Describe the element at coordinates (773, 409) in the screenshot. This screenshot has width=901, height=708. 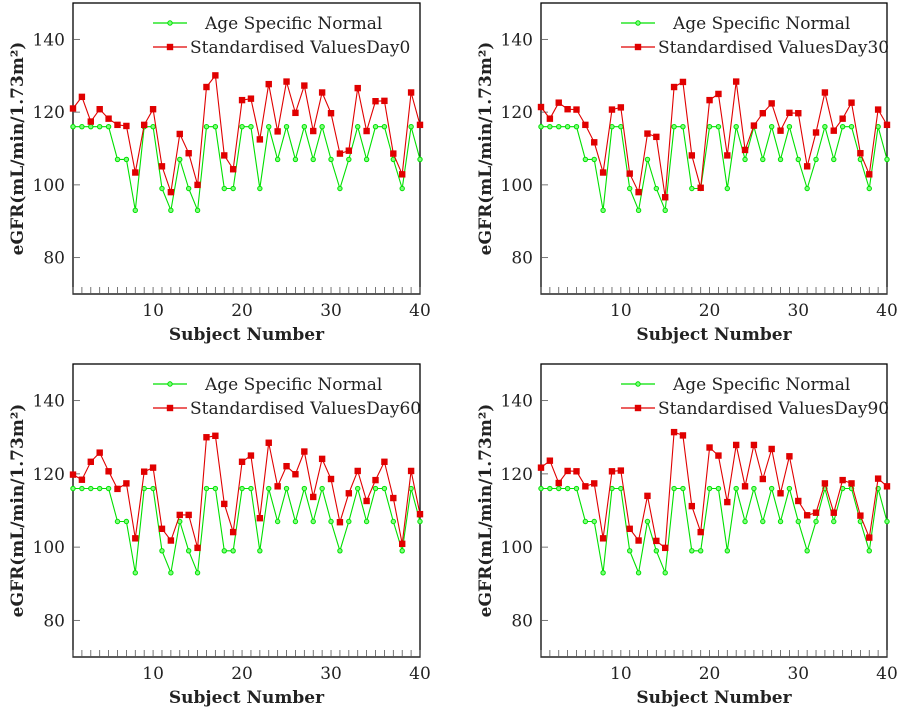
I see `legend-label: Standardised ValuesDay90` at that location.